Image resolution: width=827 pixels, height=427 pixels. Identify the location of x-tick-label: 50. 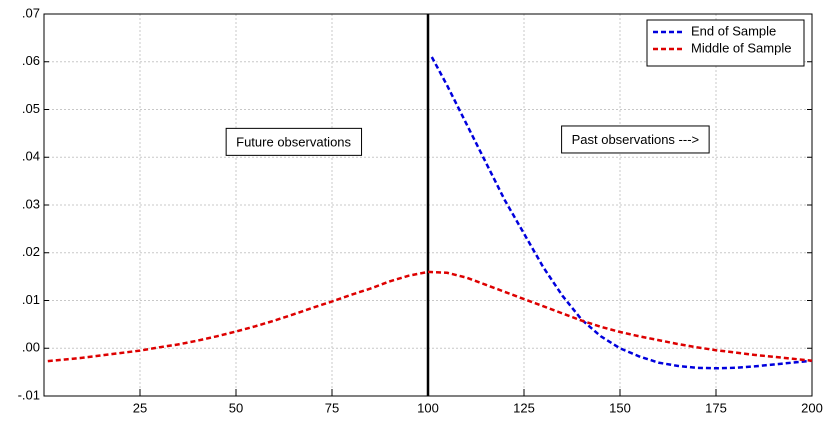
(236, 407).